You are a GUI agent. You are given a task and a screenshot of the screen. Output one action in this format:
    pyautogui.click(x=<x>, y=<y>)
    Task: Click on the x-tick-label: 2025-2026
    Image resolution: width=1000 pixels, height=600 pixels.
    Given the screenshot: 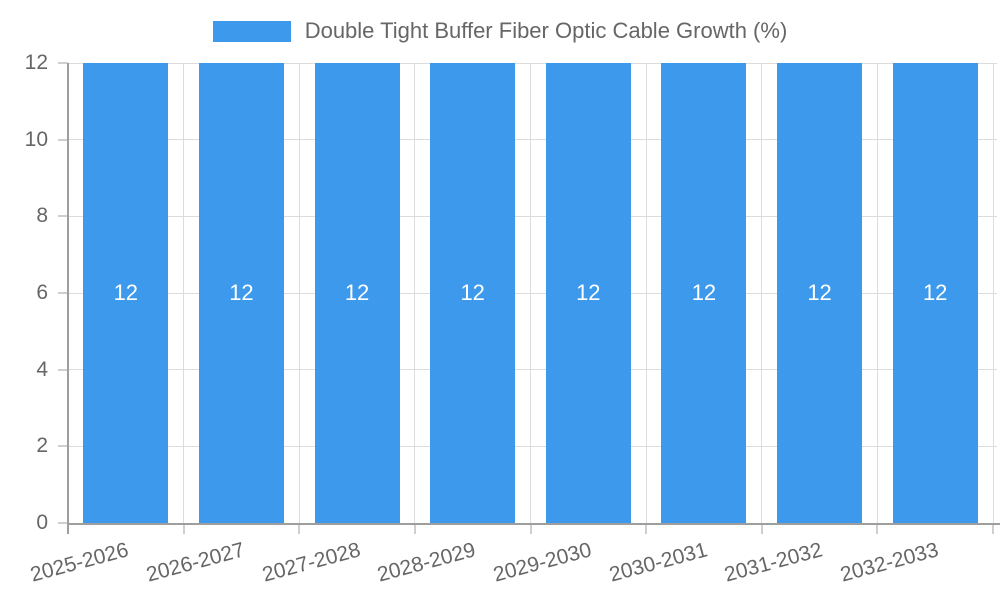 What is the action you would take?
    pyautogui.click(x=80, y=562)
    